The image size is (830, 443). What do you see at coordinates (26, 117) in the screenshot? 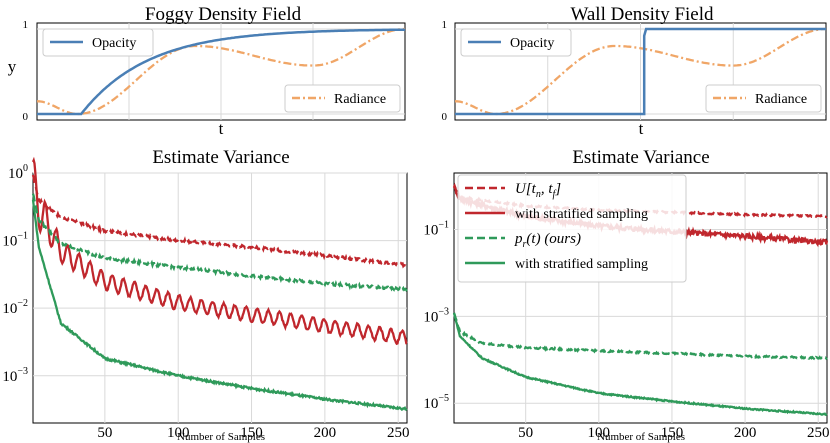
I see `foggy-ytick-0: 0` at bounding box center [26, 117].